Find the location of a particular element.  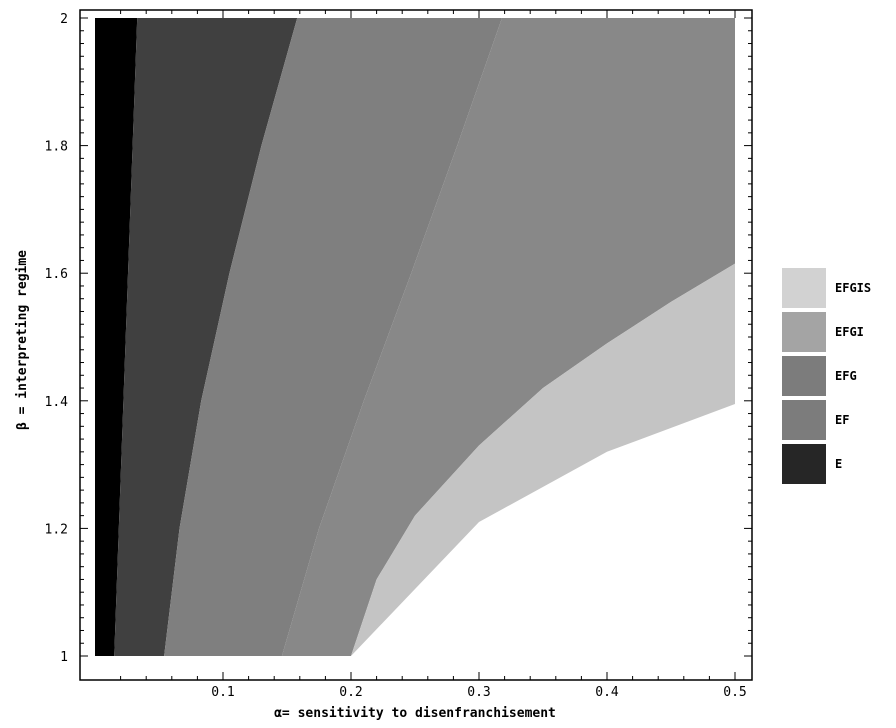

legend-swatch-efgi is located at coordinates (804, 332).